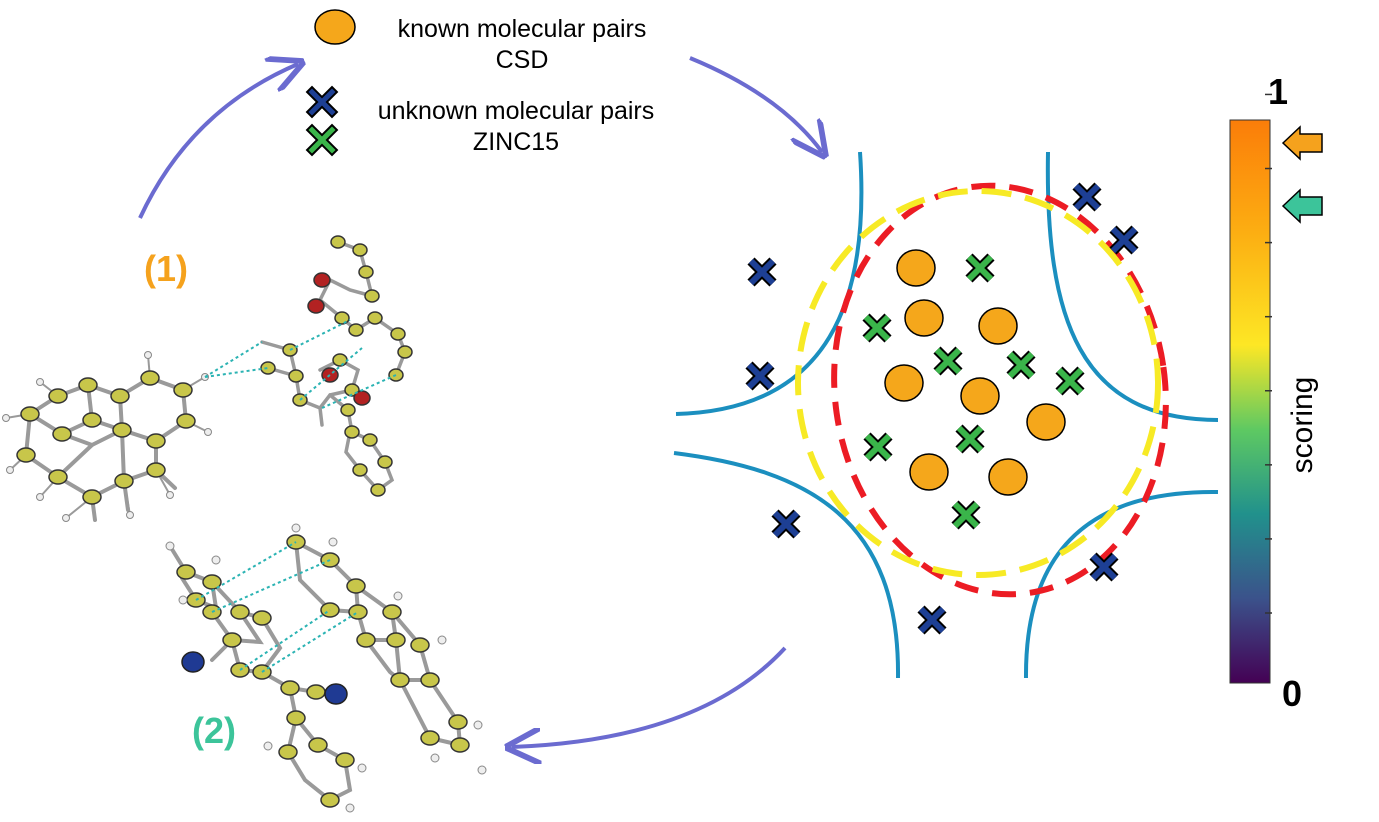 This screenshot has height=822, width=1379. I want to click on known-points, so click(975, 372).